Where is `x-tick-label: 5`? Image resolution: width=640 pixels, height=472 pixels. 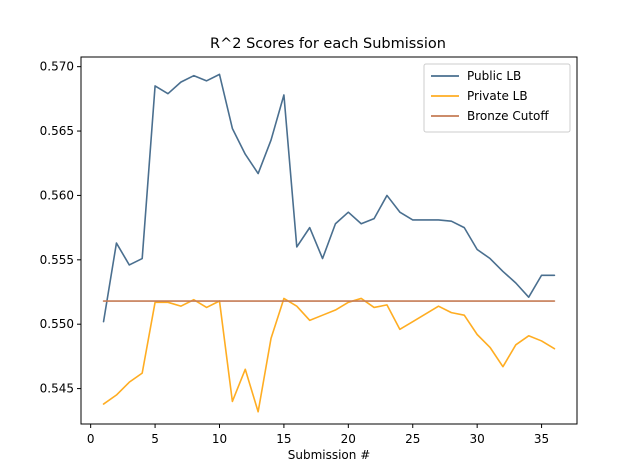
x-tick-label: 5 is located at coordinates (155, 439).